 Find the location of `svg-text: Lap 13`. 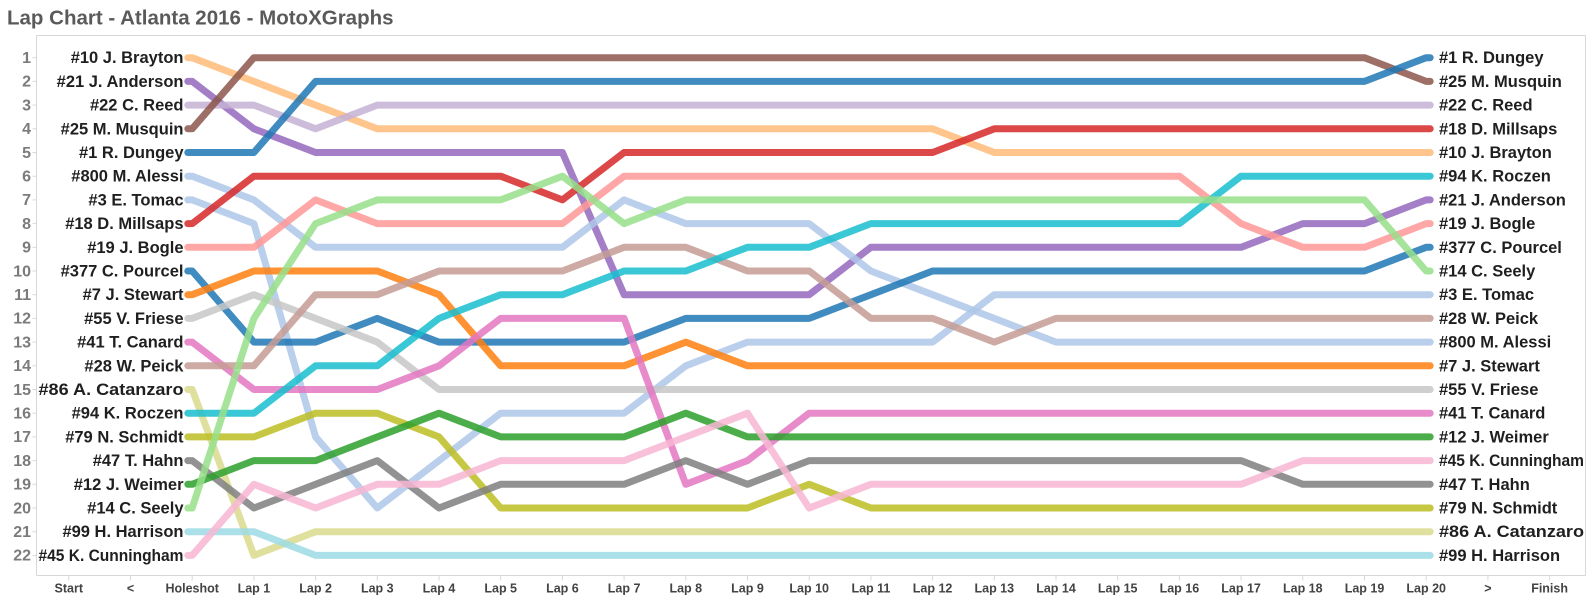

svg-text: Lap 13 is located at coordinates (994, 589).